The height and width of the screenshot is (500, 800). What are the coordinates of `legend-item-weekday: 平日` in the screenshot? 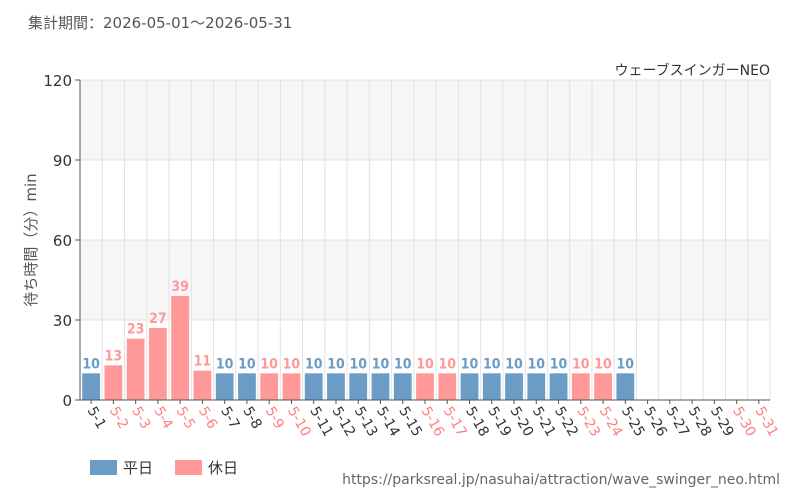 It's located at (121, 467).